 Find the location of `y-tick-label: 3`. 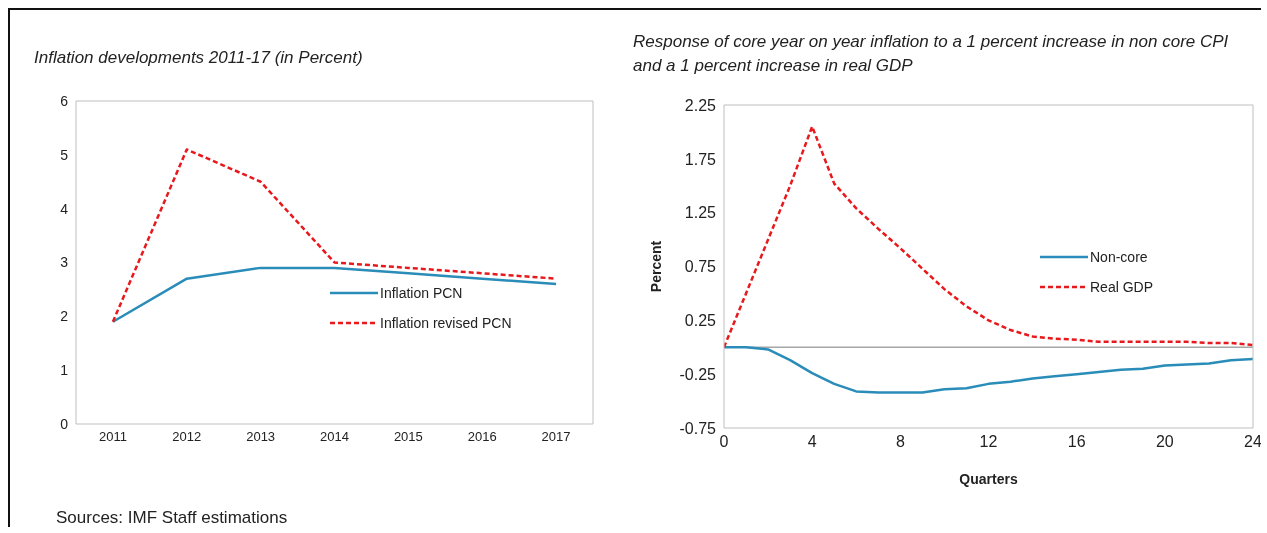

y-tick-label: 3 is located at coordinates (64, 262).